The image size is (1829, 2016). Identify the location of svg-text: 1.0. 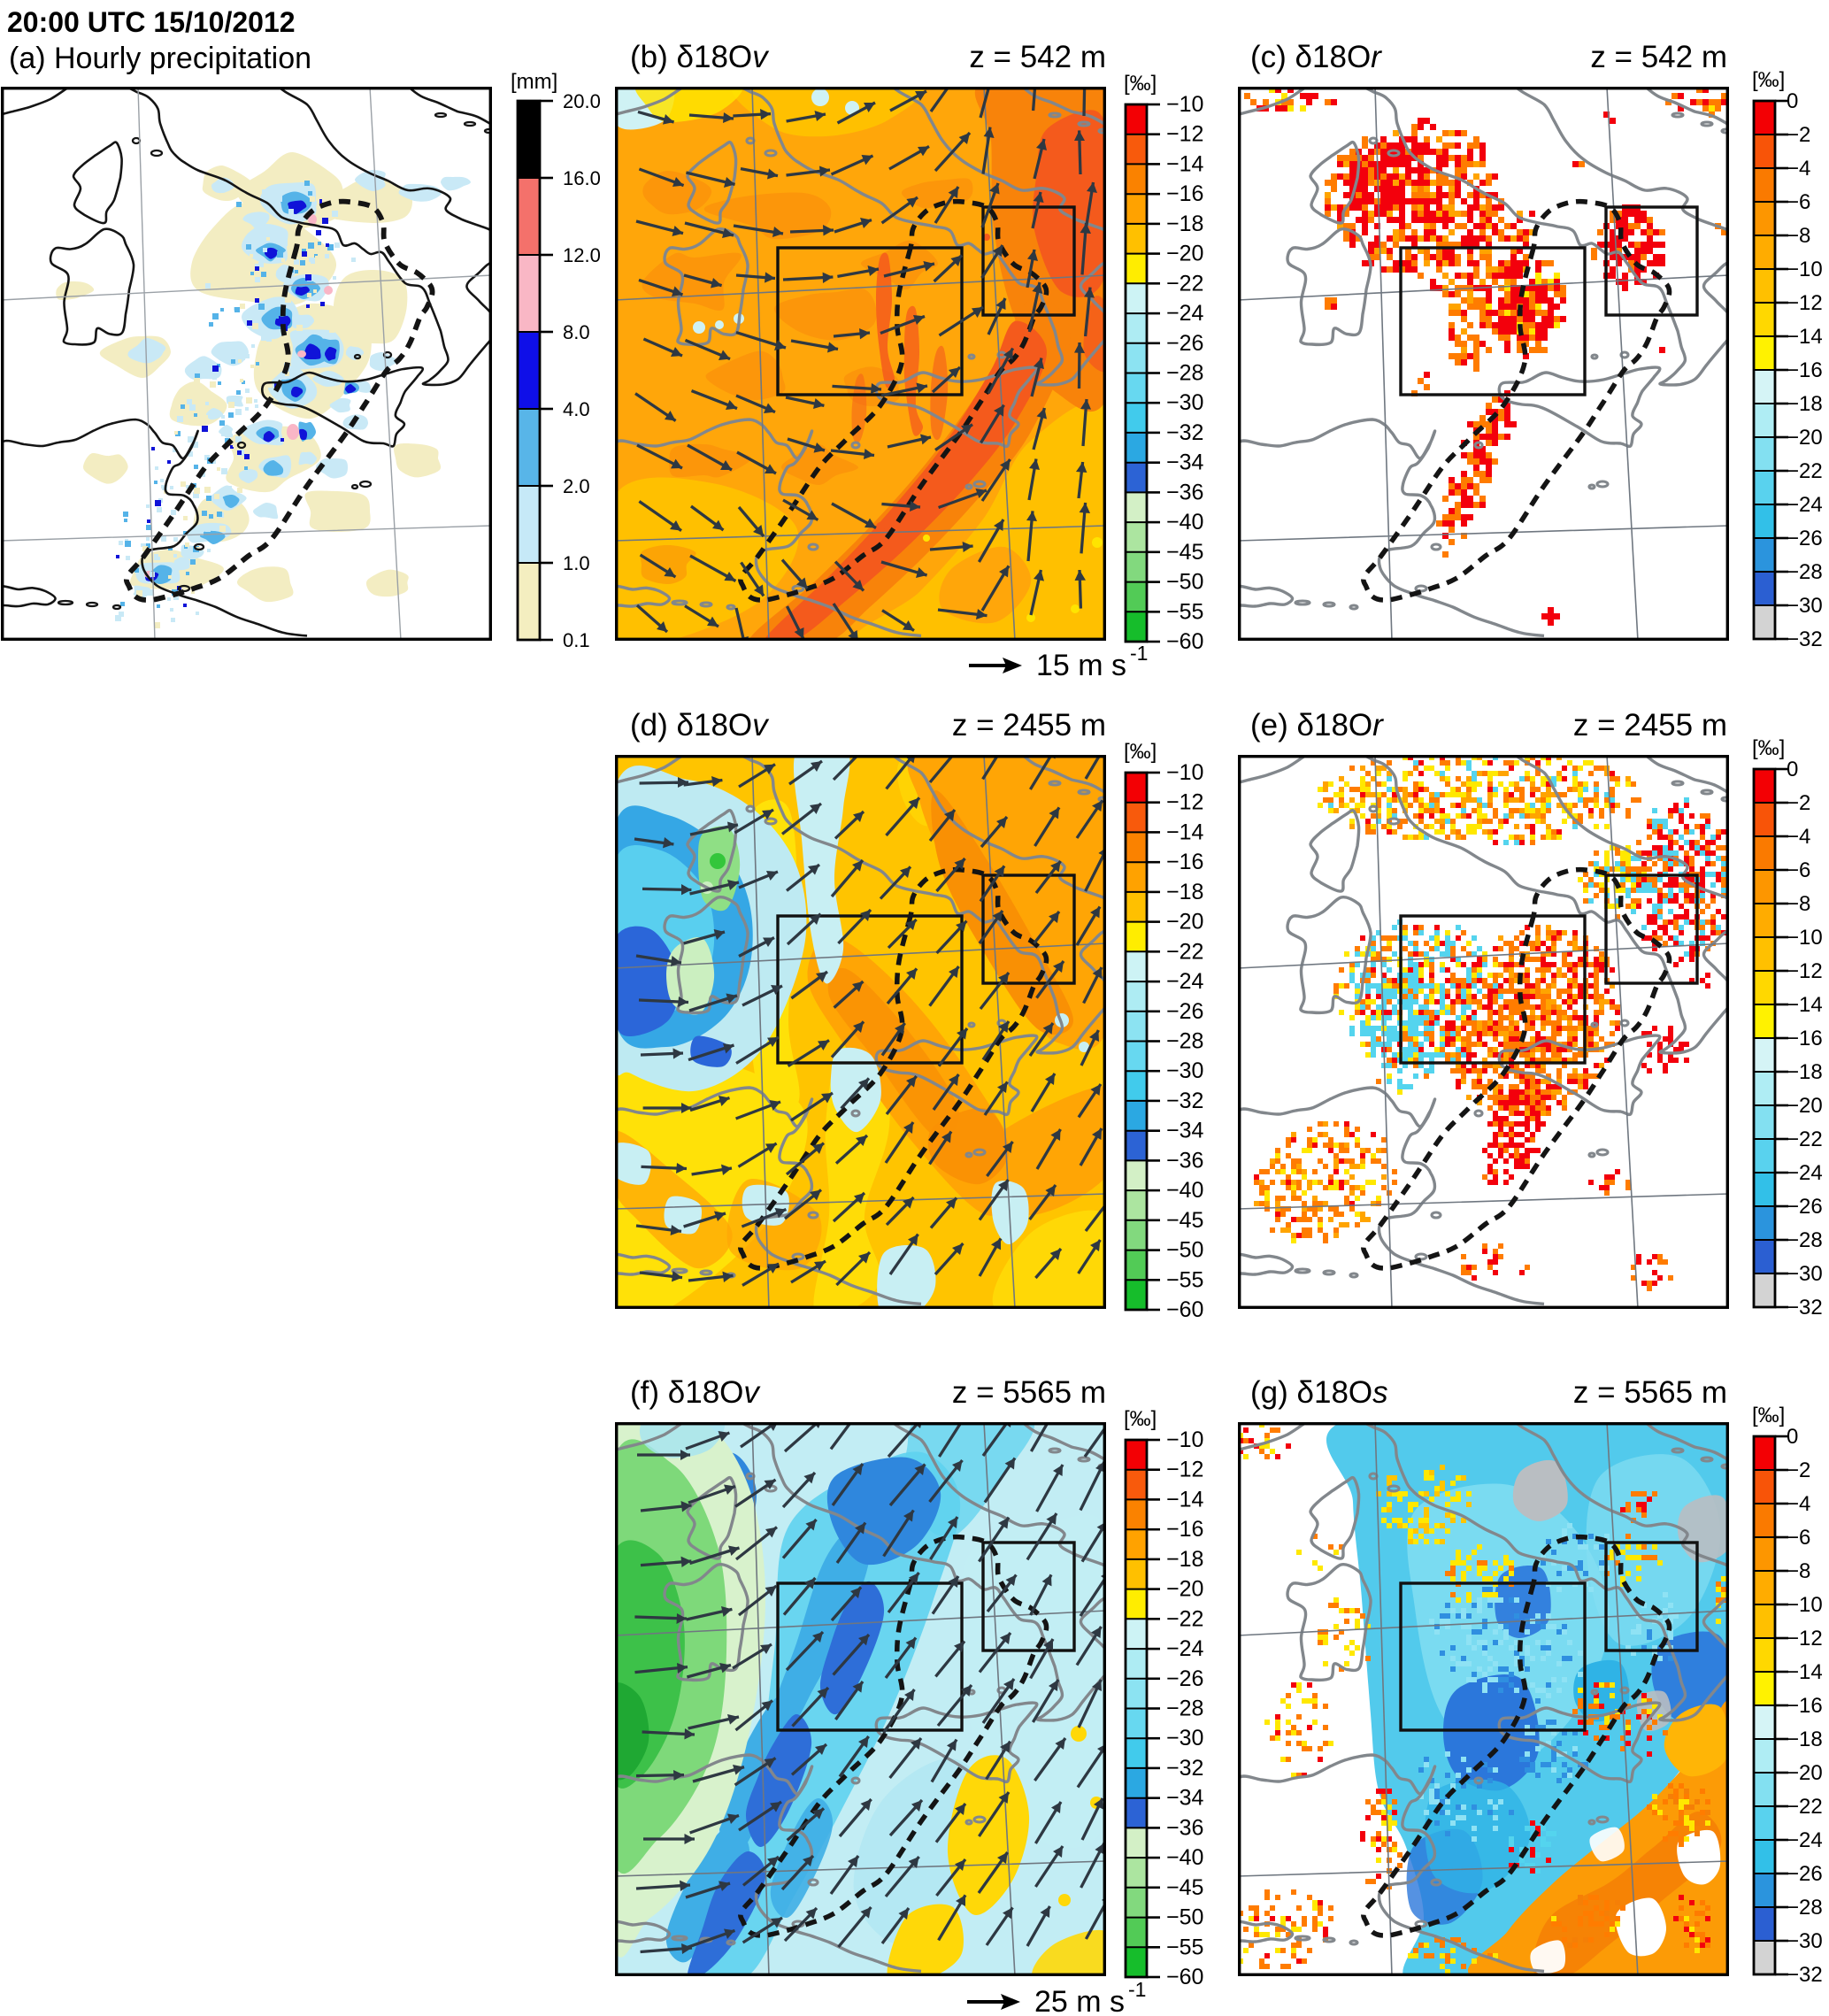
(576, 563).